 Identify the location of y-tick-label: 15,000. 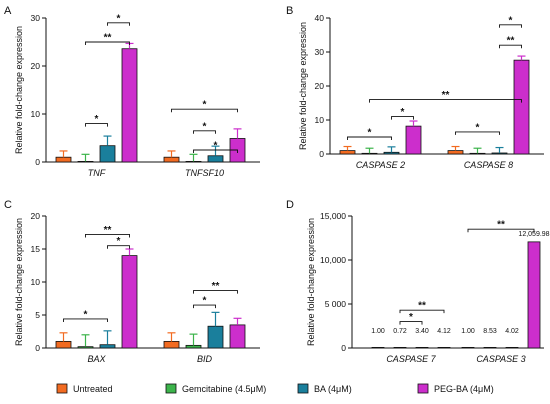
(333, 216).